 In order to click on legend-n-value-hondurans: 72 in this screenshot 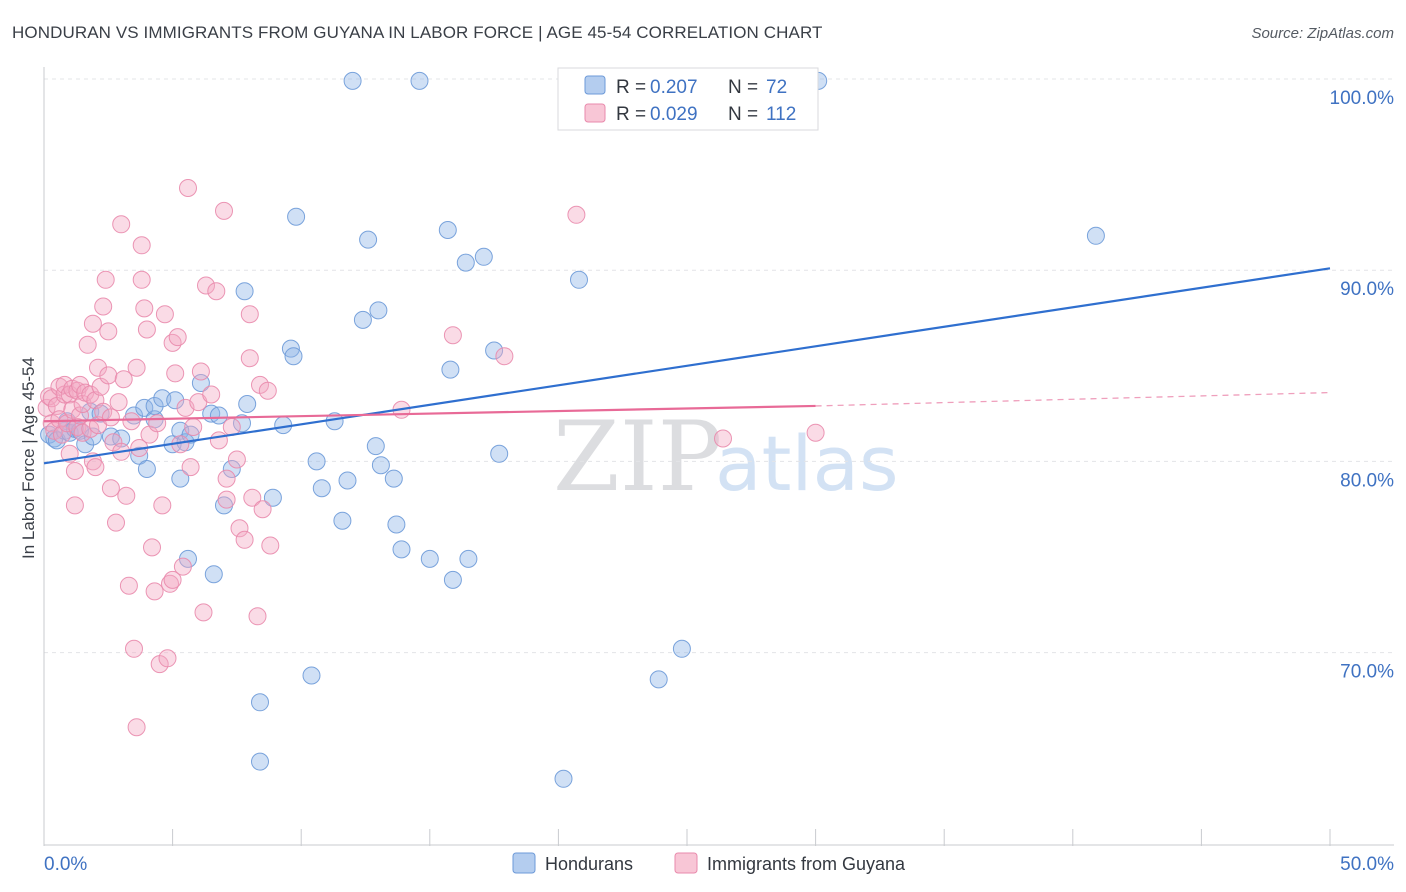, I will do `click(776, 87)`.